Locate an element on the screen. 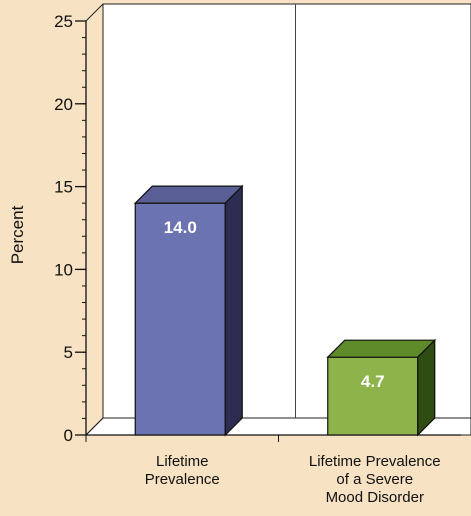 This screenshot has height=516, width=471. y-tick-label: 10 is located at coordinates (63, 269).